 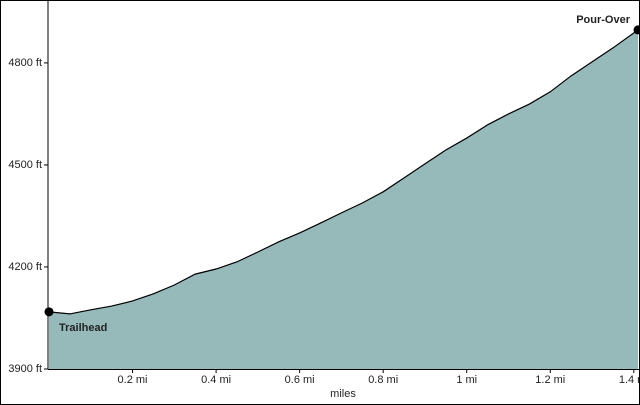 What do you see at coordinates (300, 380) in the screenshot?
I see `x-tick-label: 0.6 mi` at bounding box center [300, 380].